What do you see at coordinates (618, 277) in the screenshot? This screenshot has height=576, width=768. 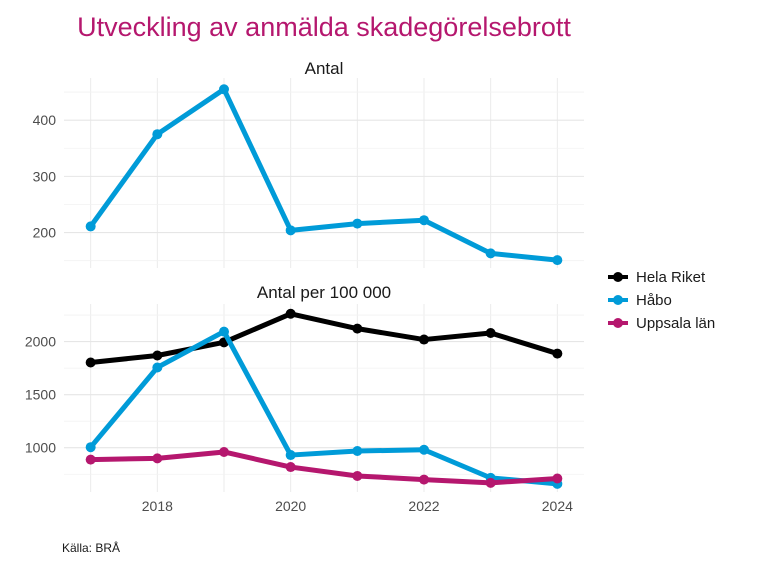 I see `legend-key-hela-riket` at bounding box center [618, 277].